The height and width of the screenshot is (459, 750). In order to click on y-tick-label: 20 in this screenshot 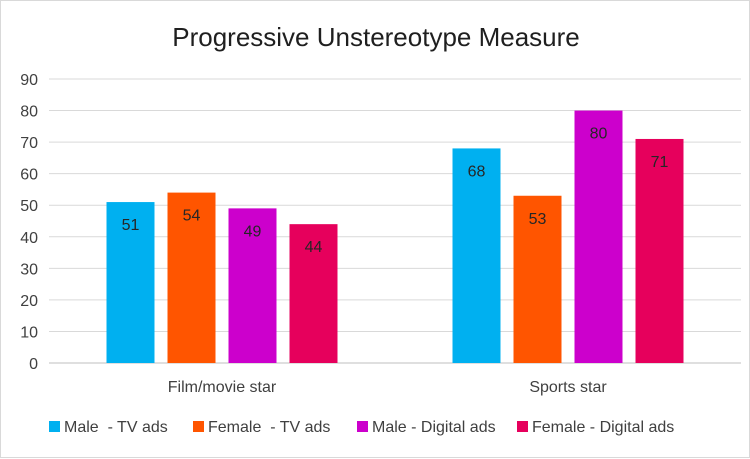, I will do `click(29, 301)`.